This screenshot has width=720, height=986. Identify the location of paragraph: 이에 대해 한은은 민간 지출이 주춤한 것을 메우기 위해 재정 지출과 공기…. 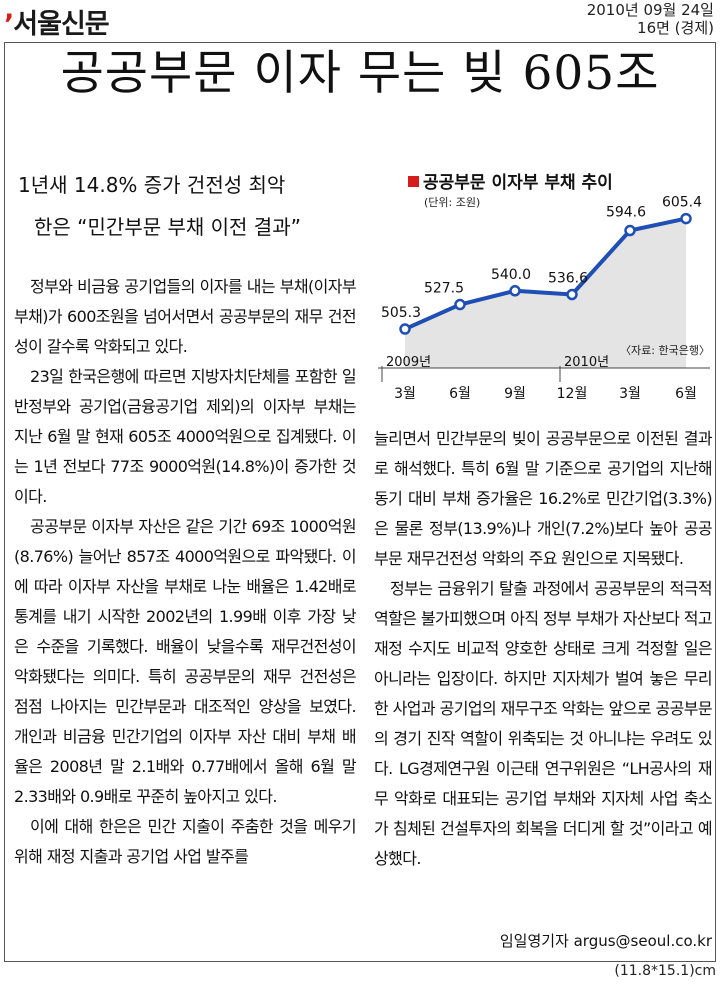
(185, 841).